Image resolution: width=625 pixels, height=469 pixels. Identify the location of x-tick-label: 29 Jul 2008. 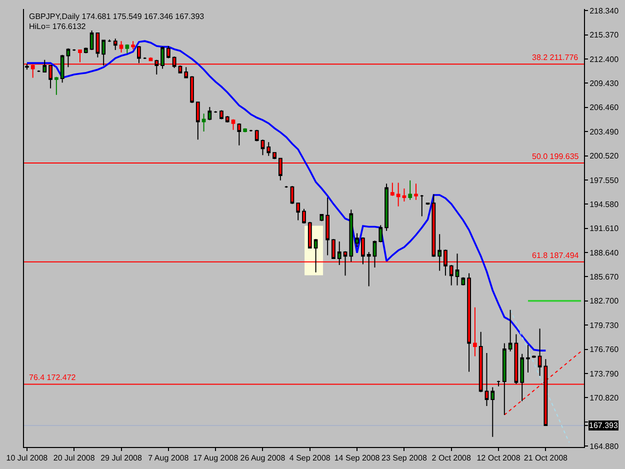
(121, 458).